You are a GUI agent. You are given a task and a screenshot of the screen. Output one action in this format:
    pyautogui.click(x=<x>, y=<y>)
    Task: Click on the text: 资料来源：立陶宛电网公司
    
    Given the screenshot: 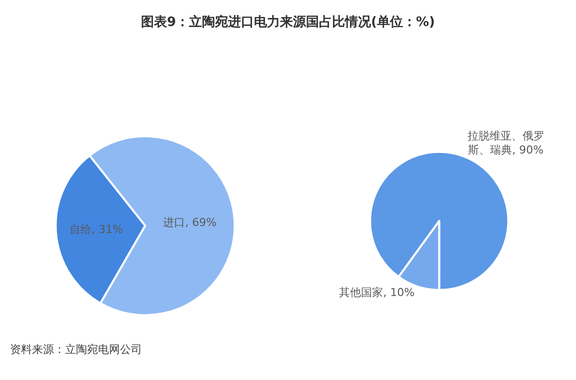 What is the action you would take?
    pyautogui.click(x=76, y=349)
    